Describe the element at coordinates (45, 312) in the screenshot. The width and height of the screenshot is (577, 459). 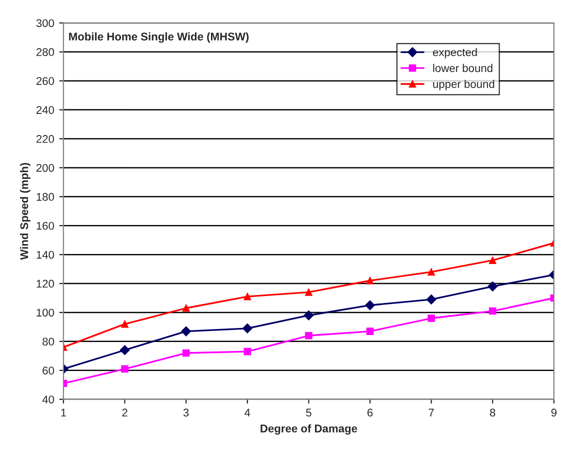
I see `y-tick-label: 100` at that location.